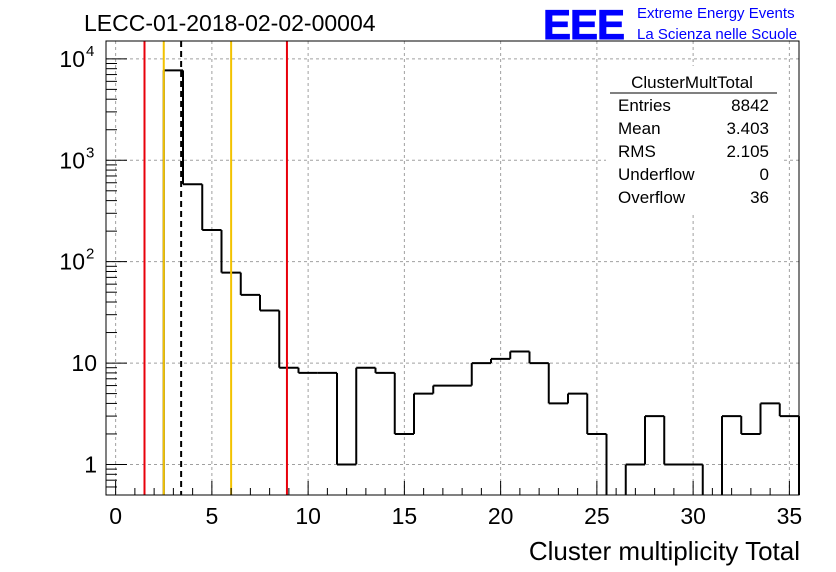  What do you see at coordinates (90, 51) in the screenshot?
I see `y-tick-exponent: 4` at bounding box center [90, 51].